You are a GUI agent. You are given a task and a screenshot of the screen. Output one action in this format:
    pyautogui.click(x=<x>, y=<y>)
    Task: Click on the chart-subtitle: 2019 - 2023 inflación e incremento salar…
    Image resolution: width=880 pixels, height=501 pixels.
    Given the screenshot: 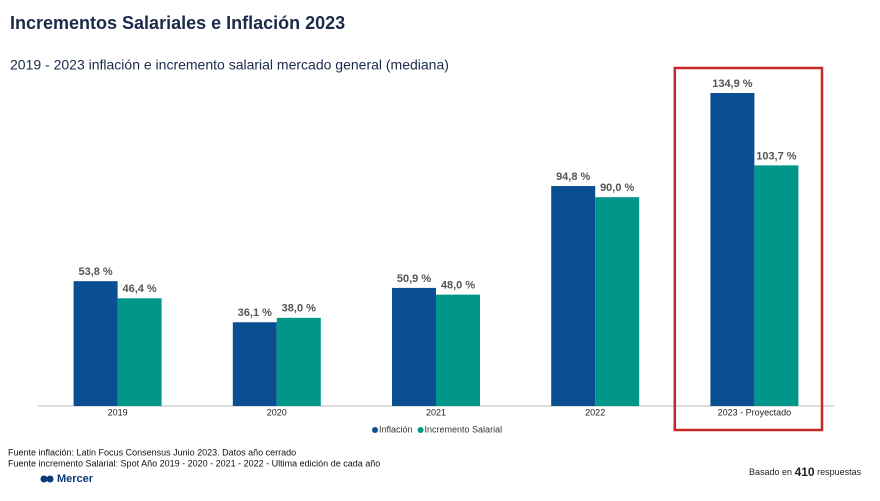 What is the action you would take?
    pyautogui.click(x=229, y=65)
    